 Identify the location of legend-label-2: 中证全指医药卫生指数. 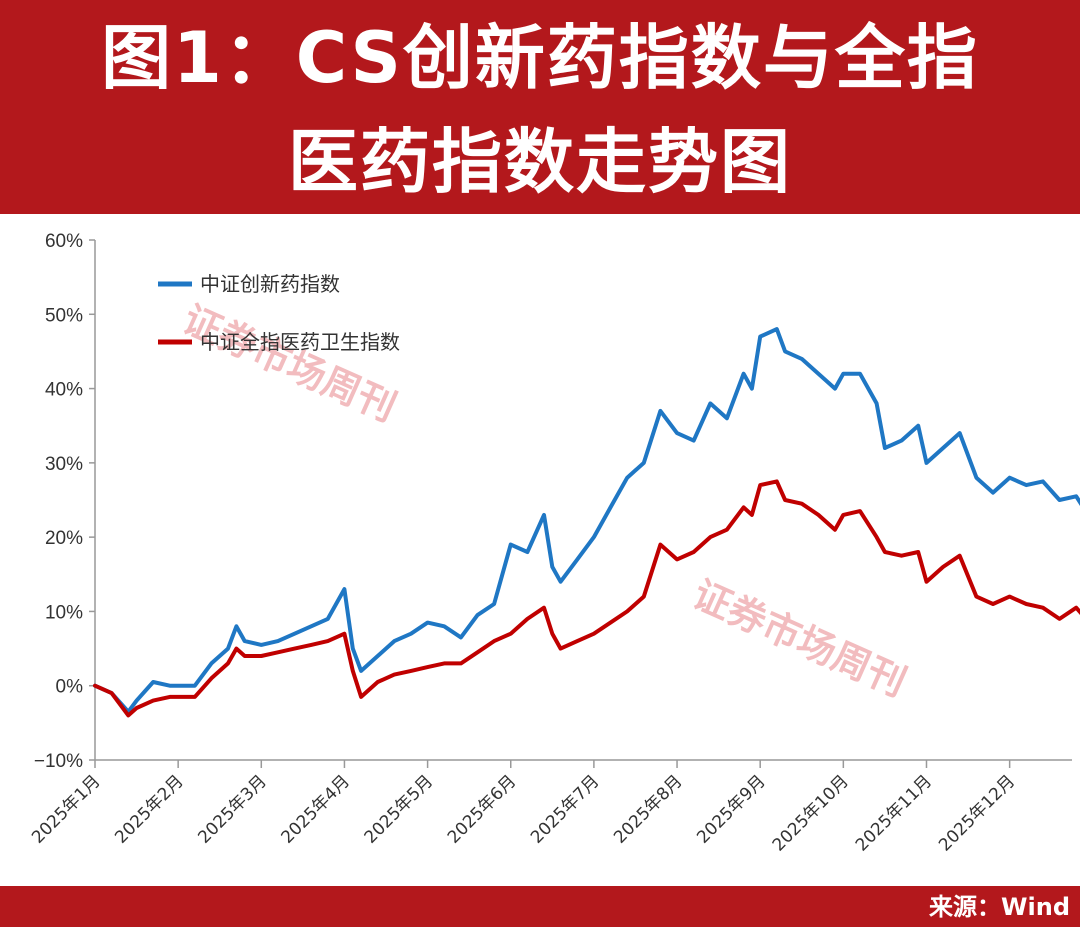
(300, 342).